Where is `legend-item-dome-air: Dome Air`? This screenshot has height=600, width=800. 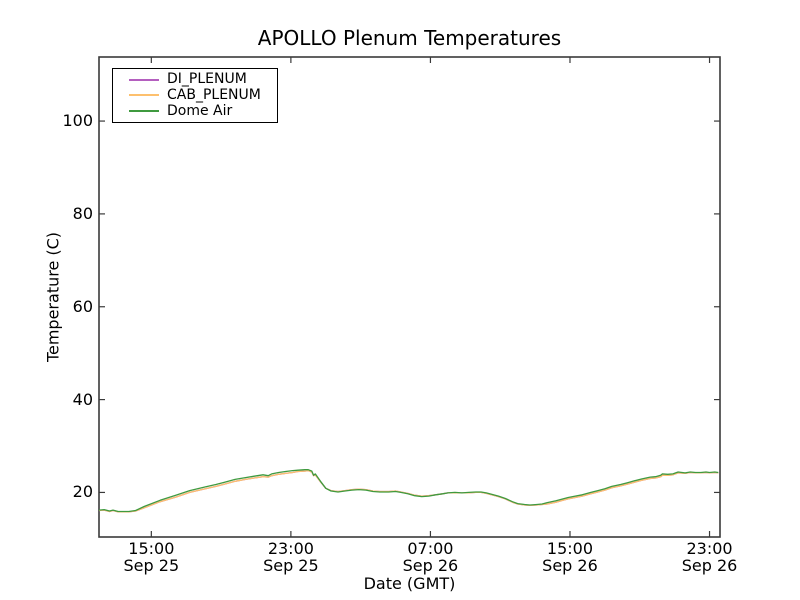 legend-item-dome-air: Dome Air is located at coordinates (201, 110).